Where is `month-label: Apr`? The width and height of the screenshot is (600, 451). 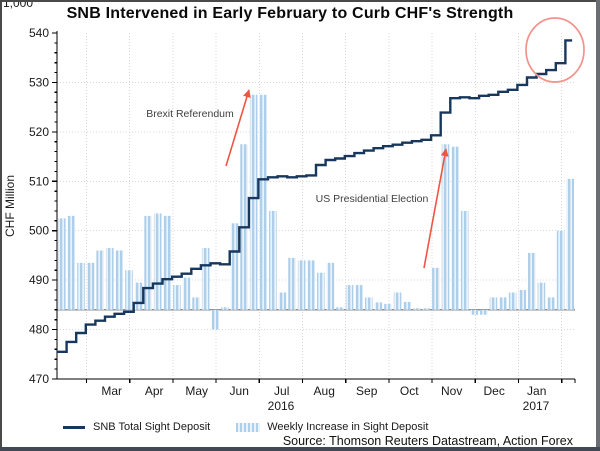
month-label: Apr is located at coordinates (154, 391).